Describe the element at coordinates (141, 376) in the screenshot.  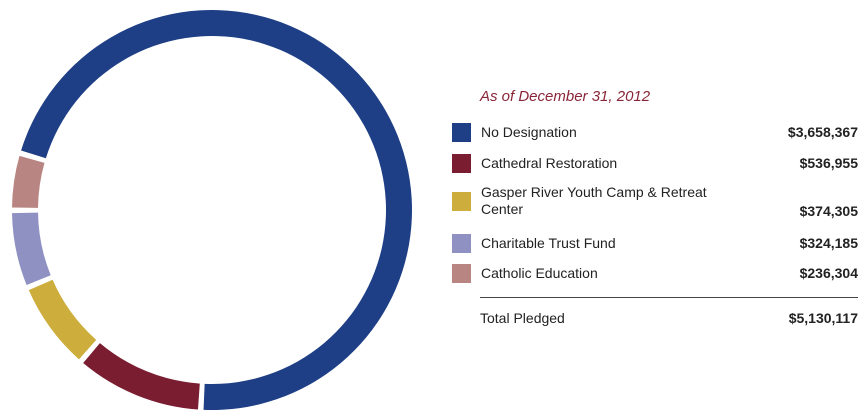
I see `donut-slice-cathedral-restoration` at that location.